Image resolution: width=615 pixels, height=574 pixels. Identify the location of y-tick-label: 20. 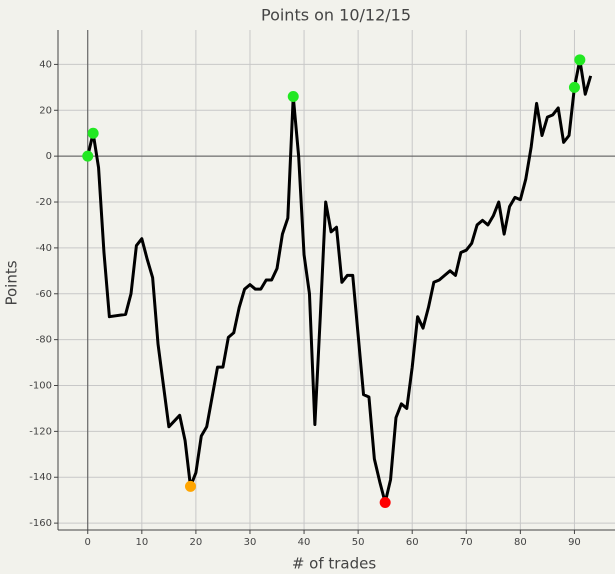
(45, 110).